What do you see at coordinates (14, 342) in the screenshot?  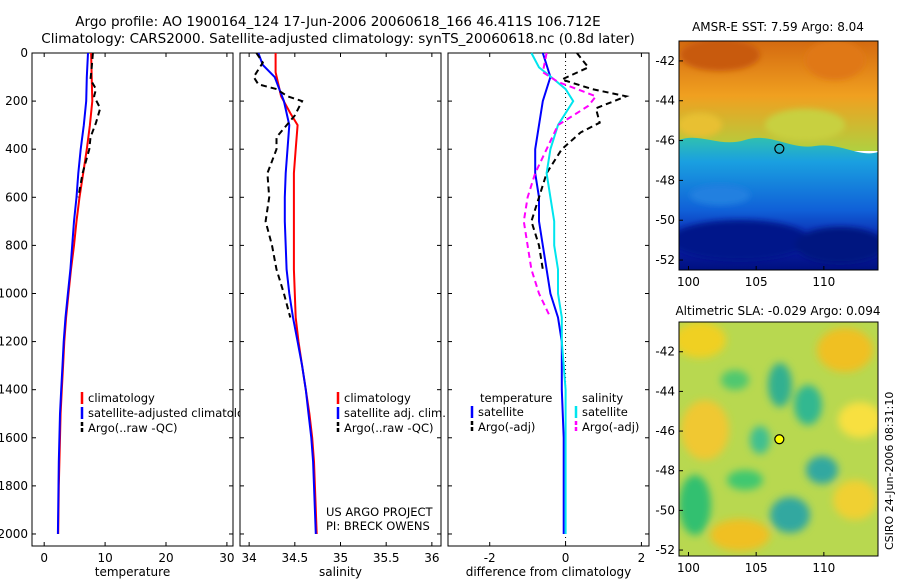 I see `depth-tick-label: 1200` at bounding box center [14, 342].